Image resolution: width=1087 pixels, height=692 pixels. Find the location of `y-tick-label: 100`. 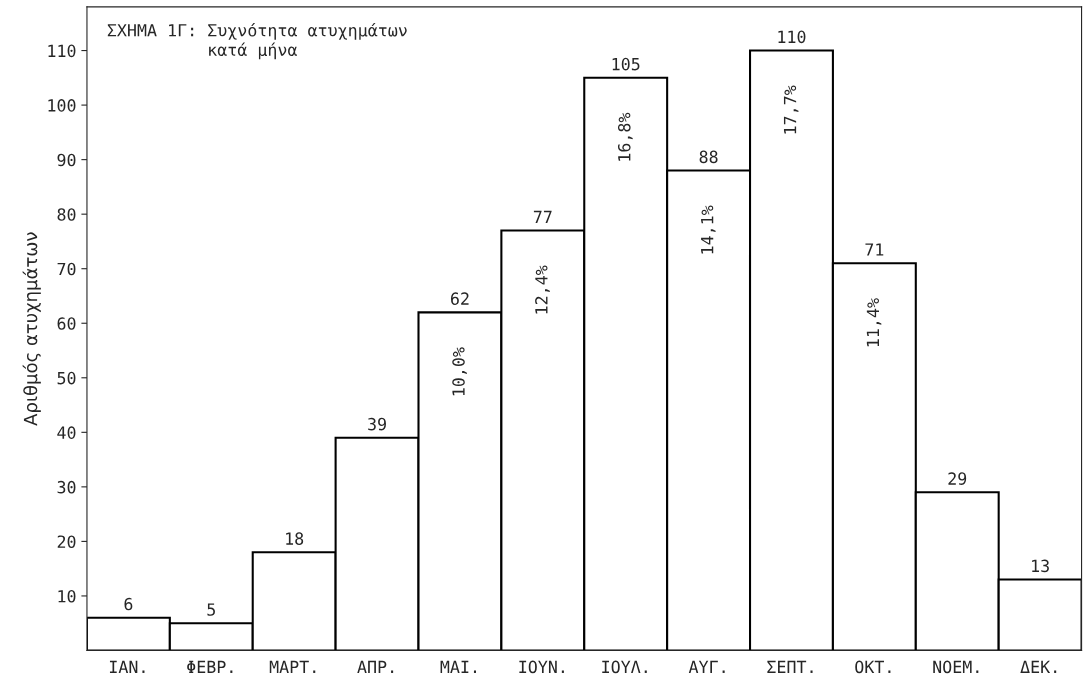

y-tick-label: 100 is located at coordinates (62, 105).